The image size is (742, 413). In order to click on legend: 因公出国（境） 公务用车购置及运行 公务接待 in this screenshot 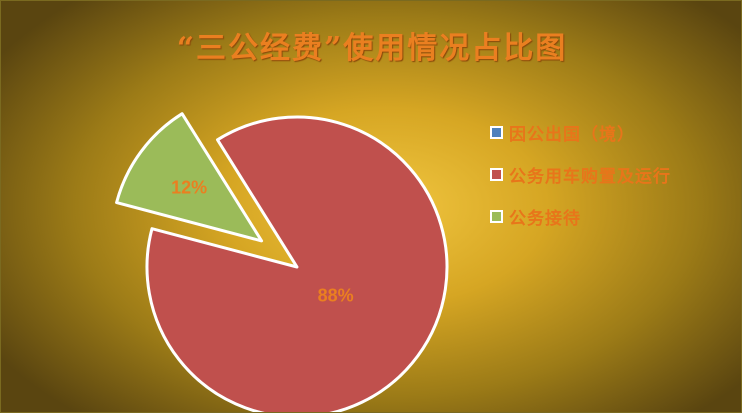, I will do `click(580, 182)`.